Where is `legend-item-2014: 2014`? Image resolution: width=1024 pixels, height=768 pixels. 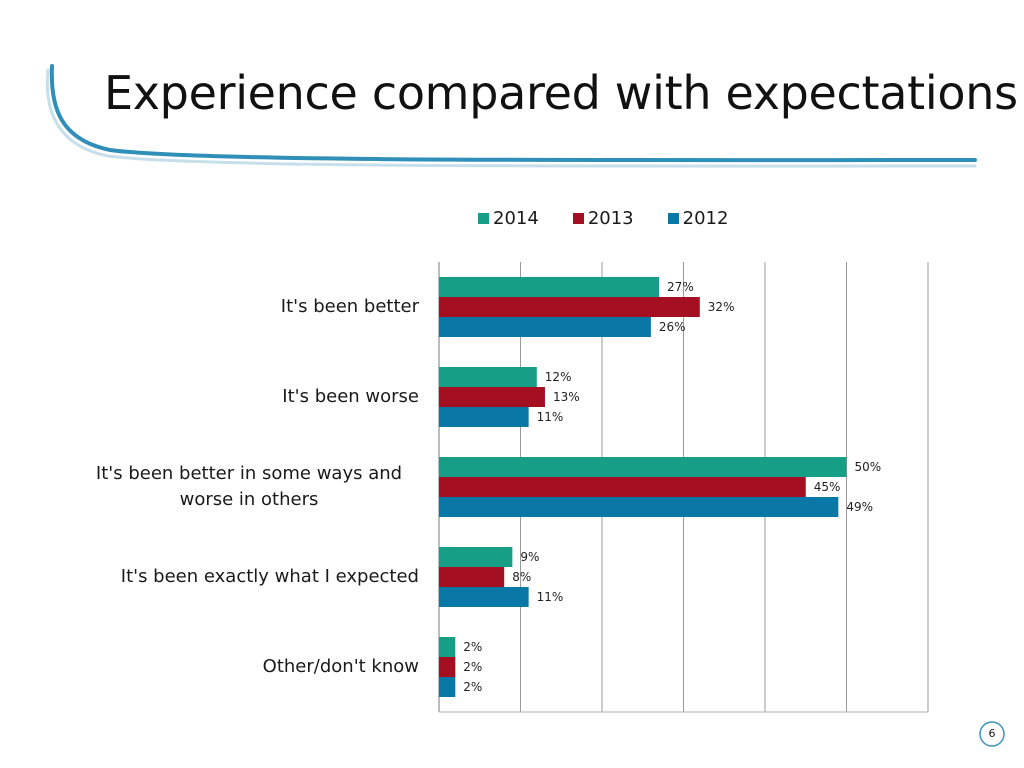 legend-item-2014: 2014 is located at coordinates (508, 218).